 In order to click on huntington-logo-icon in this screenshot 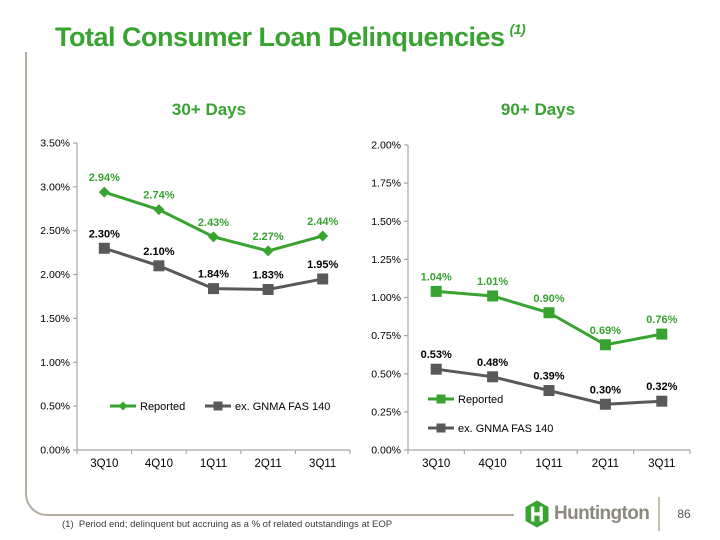, I will do `click(537, 514)`.